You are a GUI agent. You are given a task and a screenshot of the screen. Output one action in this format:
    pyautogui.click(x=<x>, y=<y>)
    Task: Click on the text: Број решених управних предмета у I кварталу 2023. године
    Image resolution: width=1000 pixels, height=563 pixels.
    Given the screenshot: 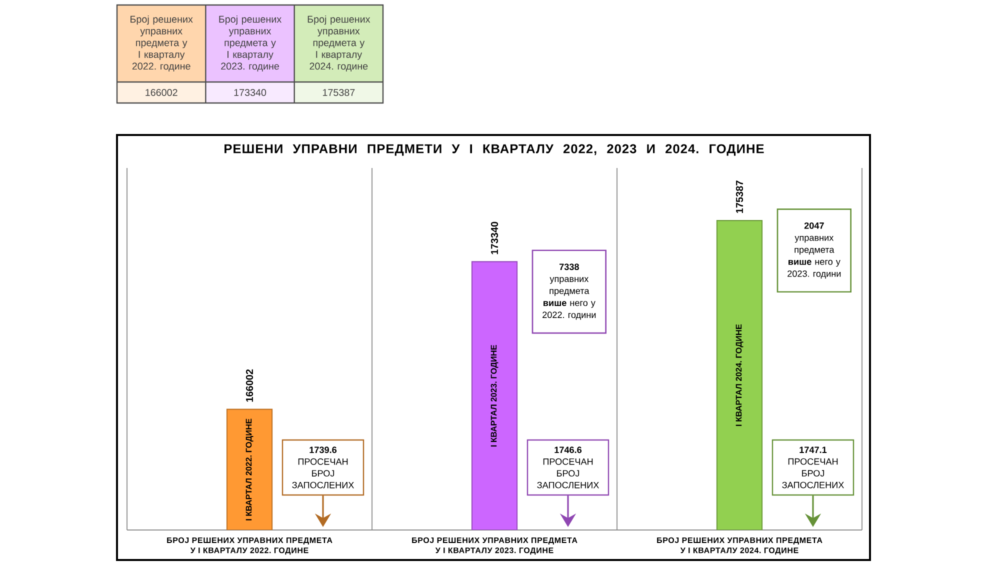 What is the action you would take?
    pyautogui.click(x=250, y=43)
    